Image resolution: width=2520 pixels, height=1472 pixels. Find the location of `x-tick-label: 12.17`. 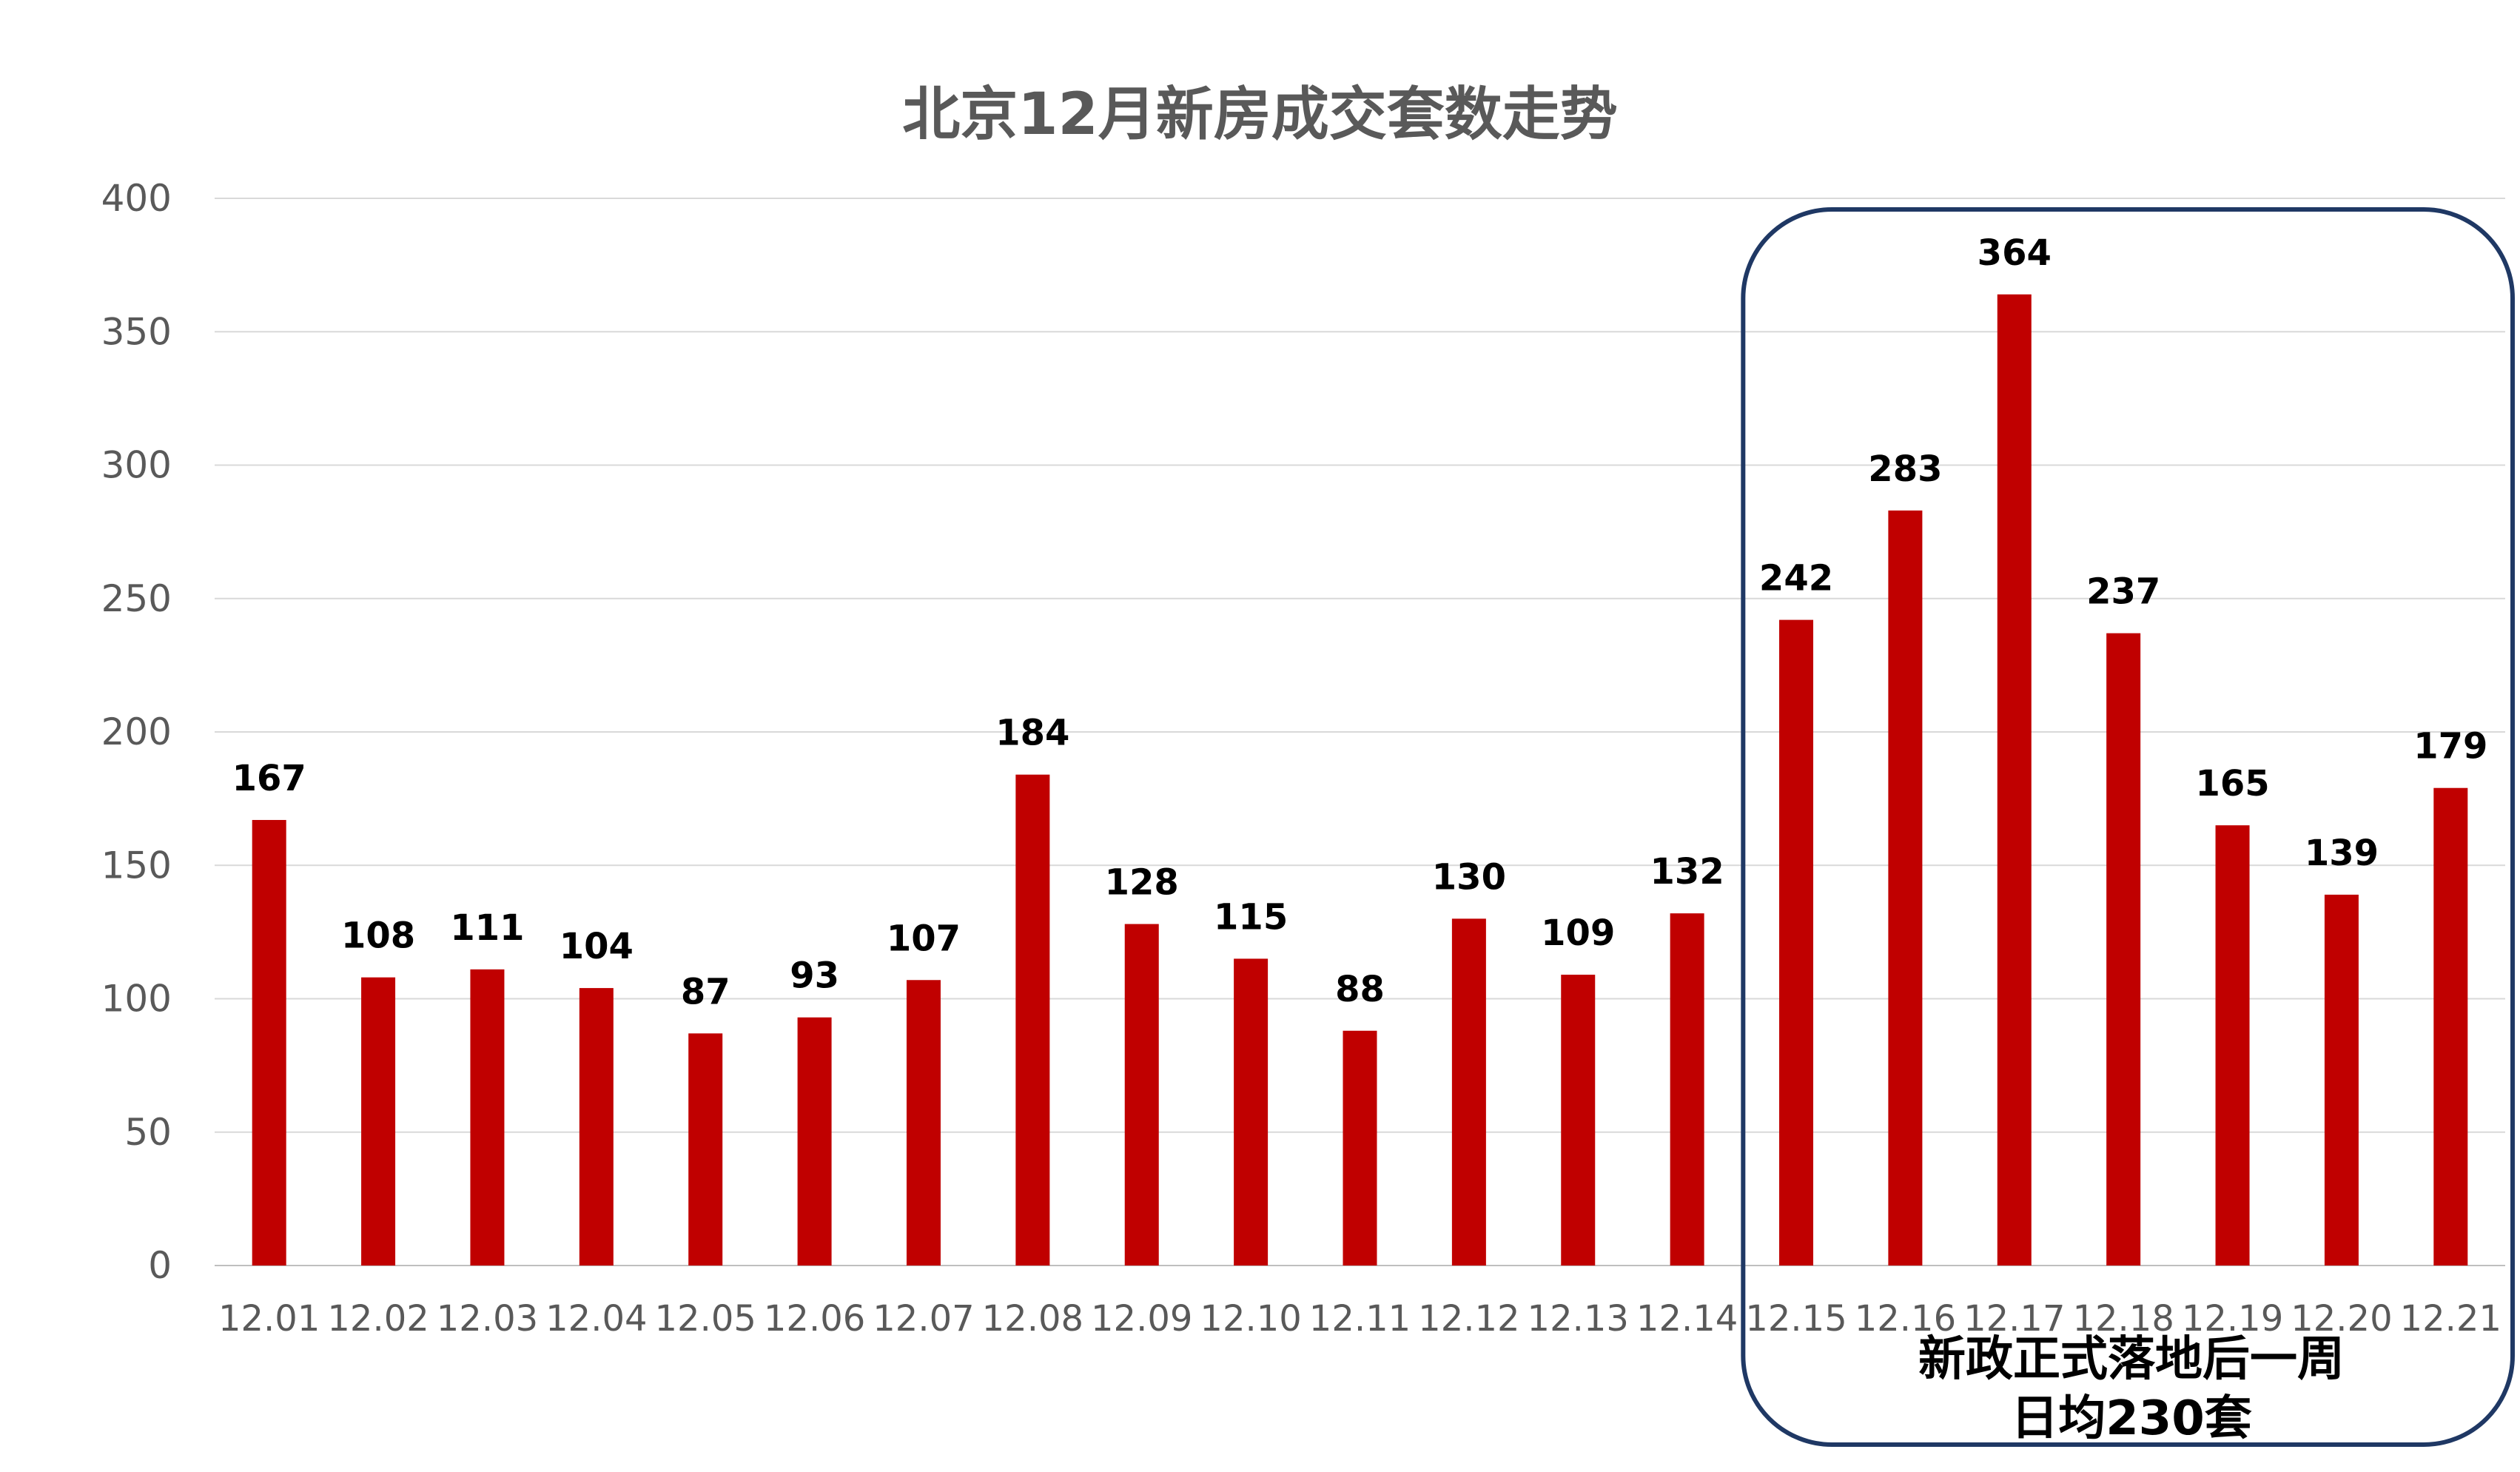

x-tick-label: 12.17 is located at coordinates (2014, 1319).